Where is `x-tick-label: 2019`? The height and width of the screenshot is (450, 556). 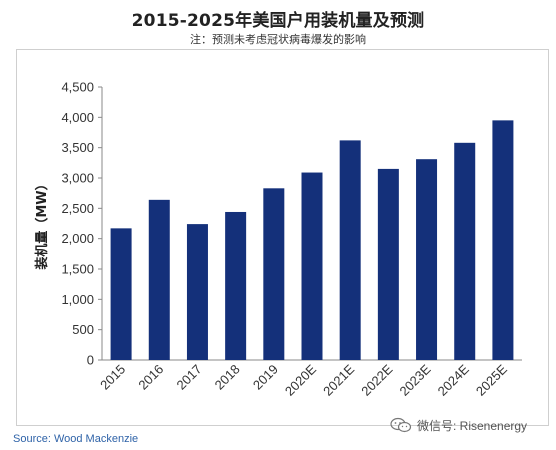
x-tick-label: 2019 is located at coordinates (265, 377).